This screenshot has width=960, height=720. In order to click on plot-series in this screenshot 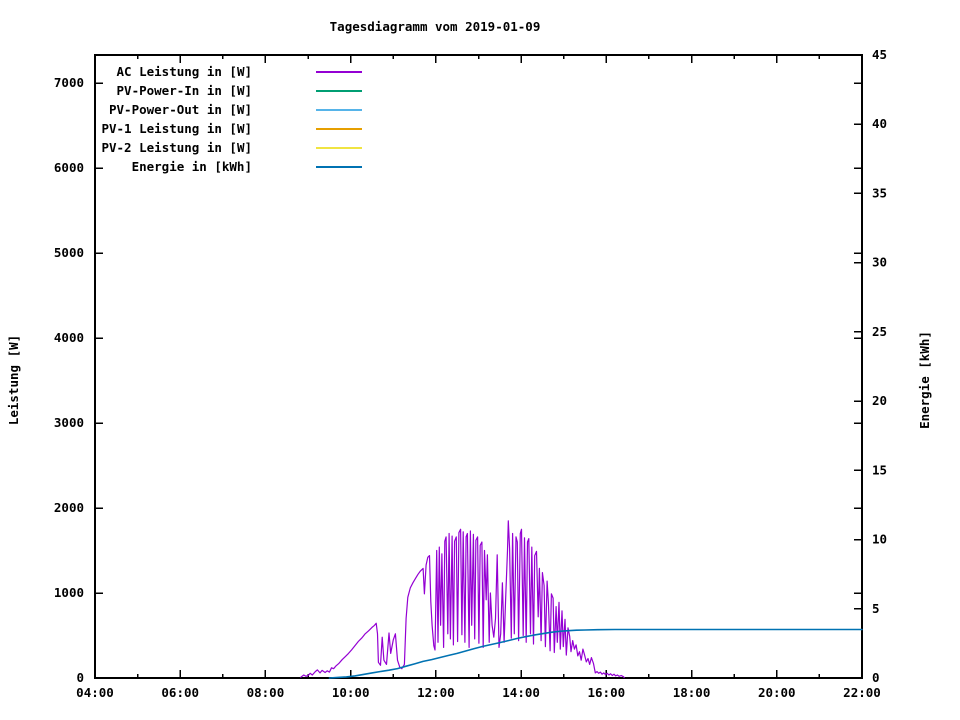, I will do `click(581, 599)`.